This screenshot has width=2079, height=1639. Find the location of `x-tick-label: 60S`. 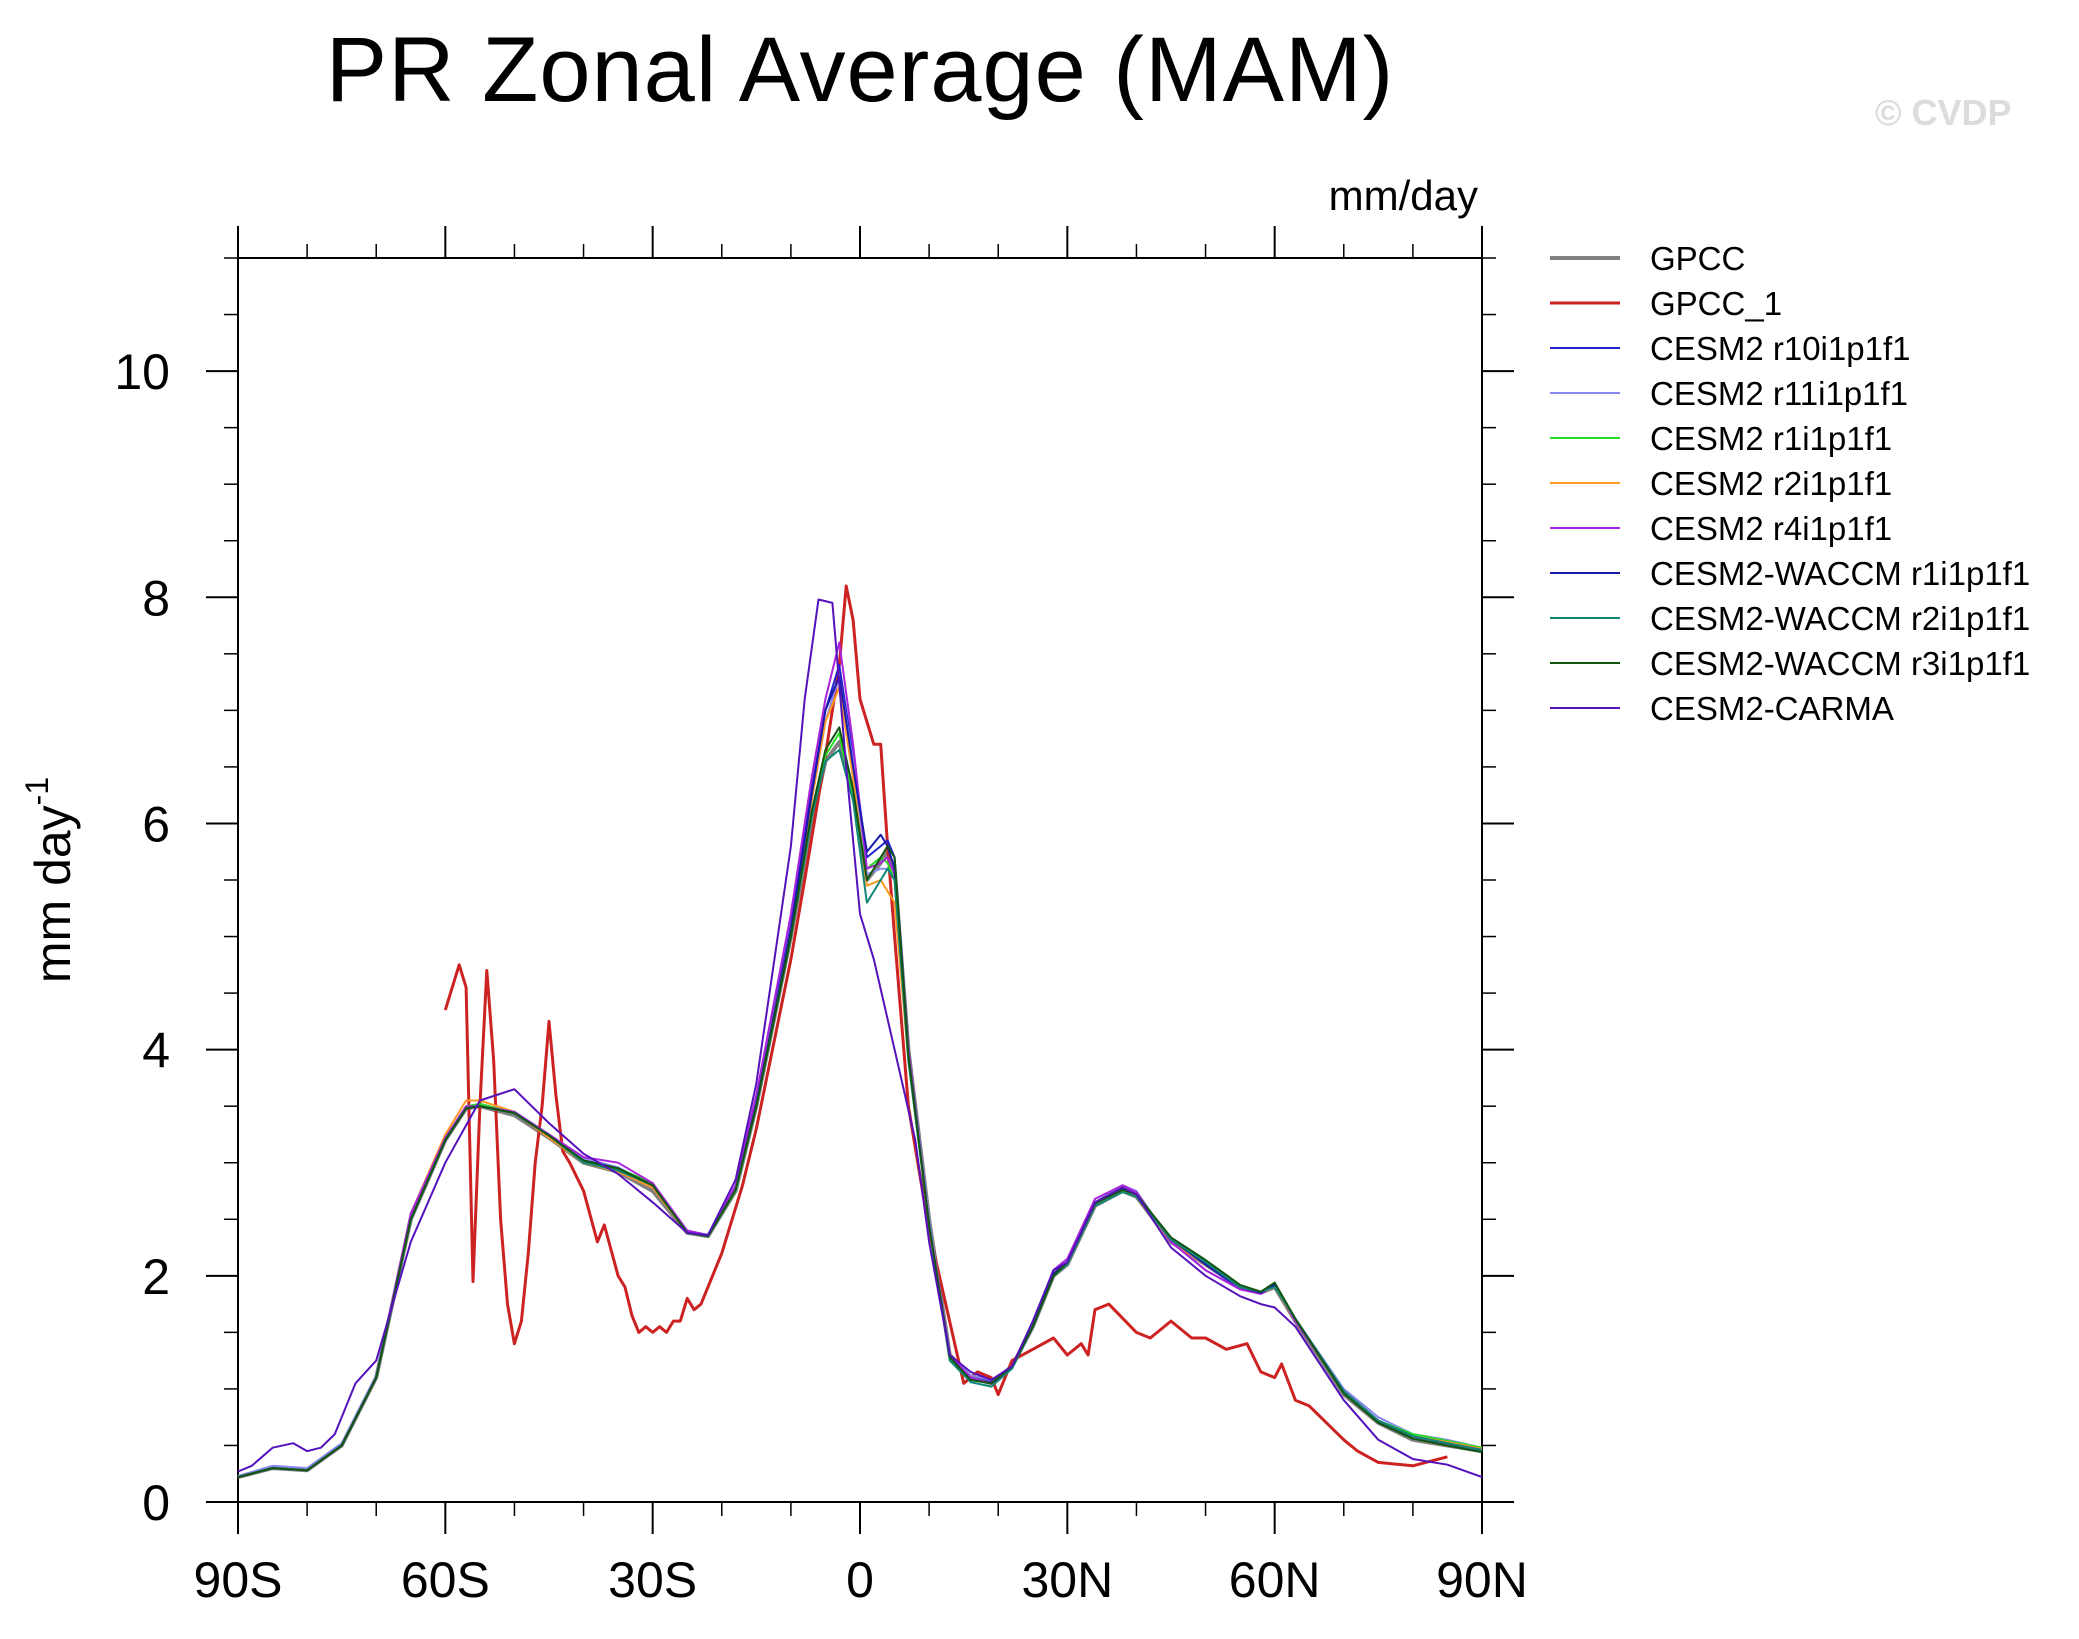

x-tick-label: 60S is located at coordinates (445, 1580).